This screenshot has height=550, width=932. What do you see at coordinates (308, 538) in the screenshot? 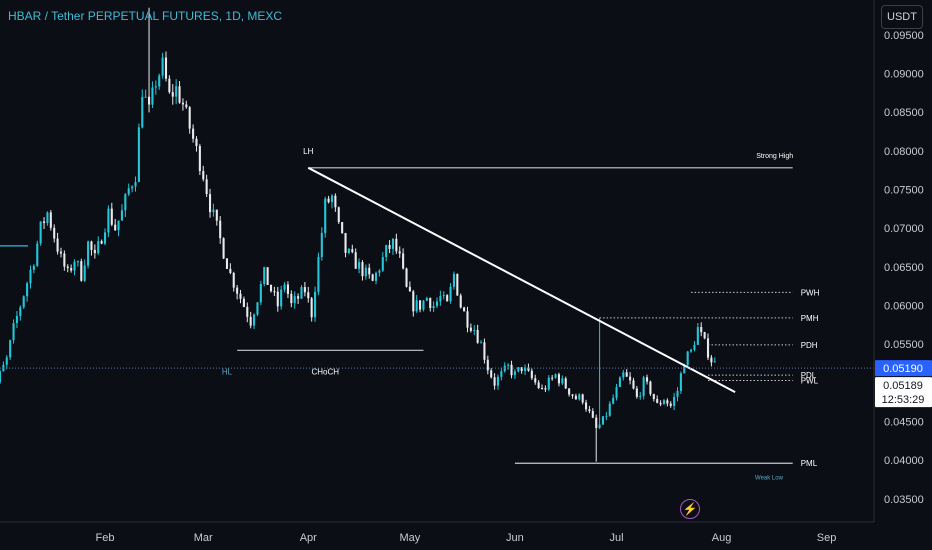
I see `time-tick-label: Apr` at bounding box center [308, 538].